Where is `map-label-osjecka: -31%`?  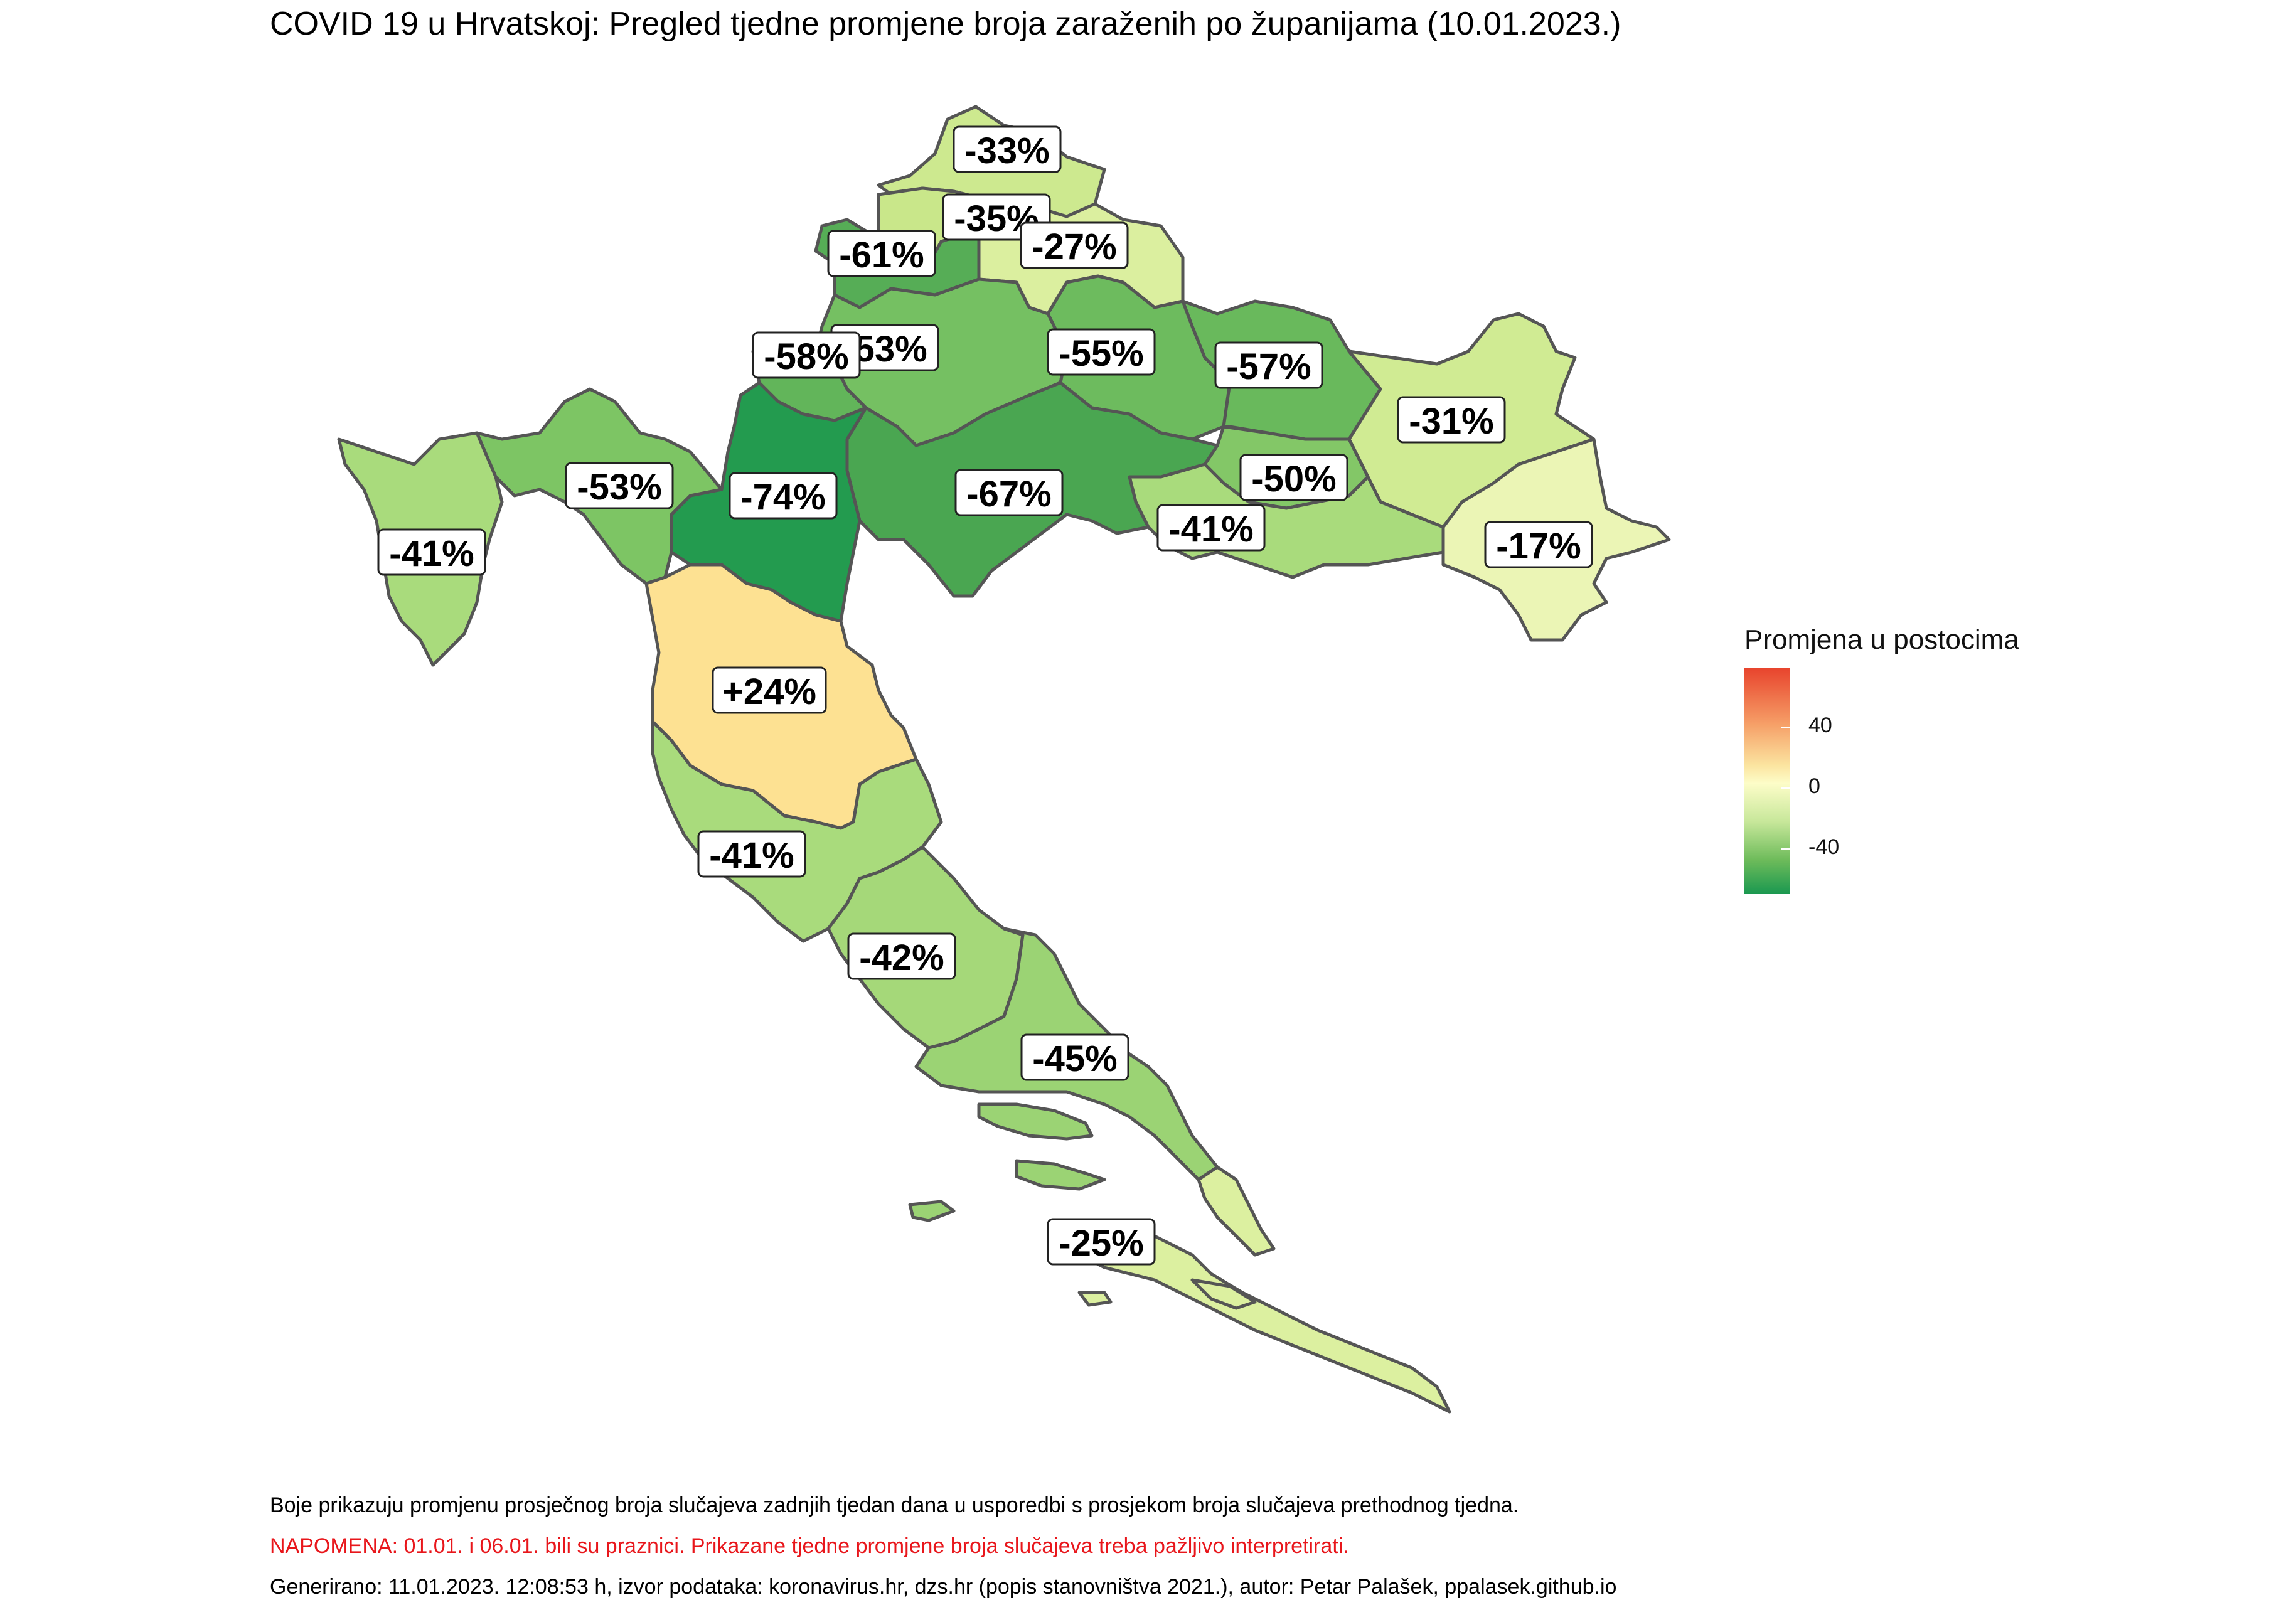
map-label-osjecka: -31% is located at coordinates (1451, 420).